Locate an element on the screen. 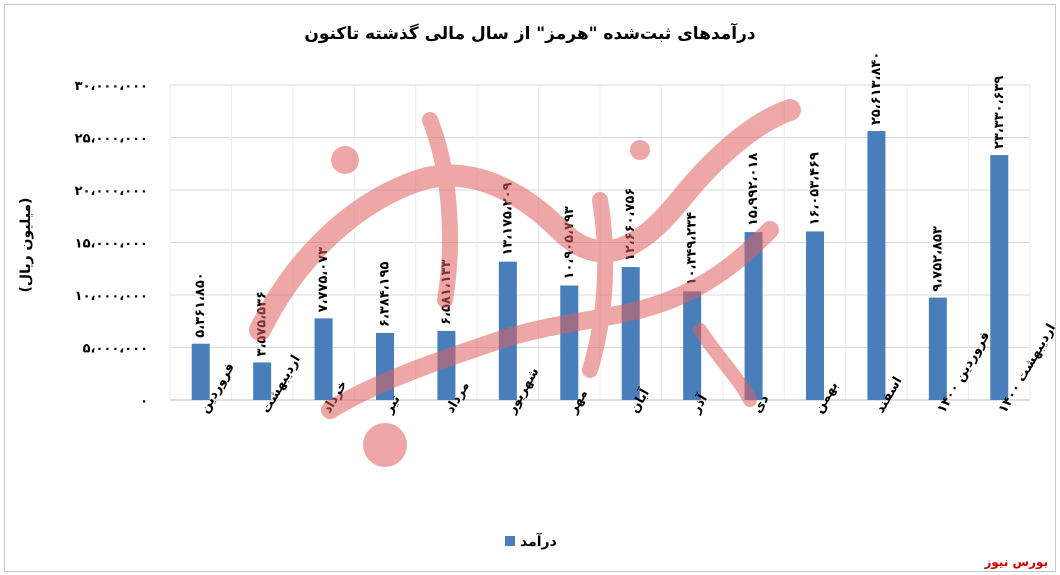 Image resolution: width=1060 pixels, height=575 pixels. y-tick-label: ۳۰،۰۰۰،۰۰۰ is located at coordinates (111, 86).